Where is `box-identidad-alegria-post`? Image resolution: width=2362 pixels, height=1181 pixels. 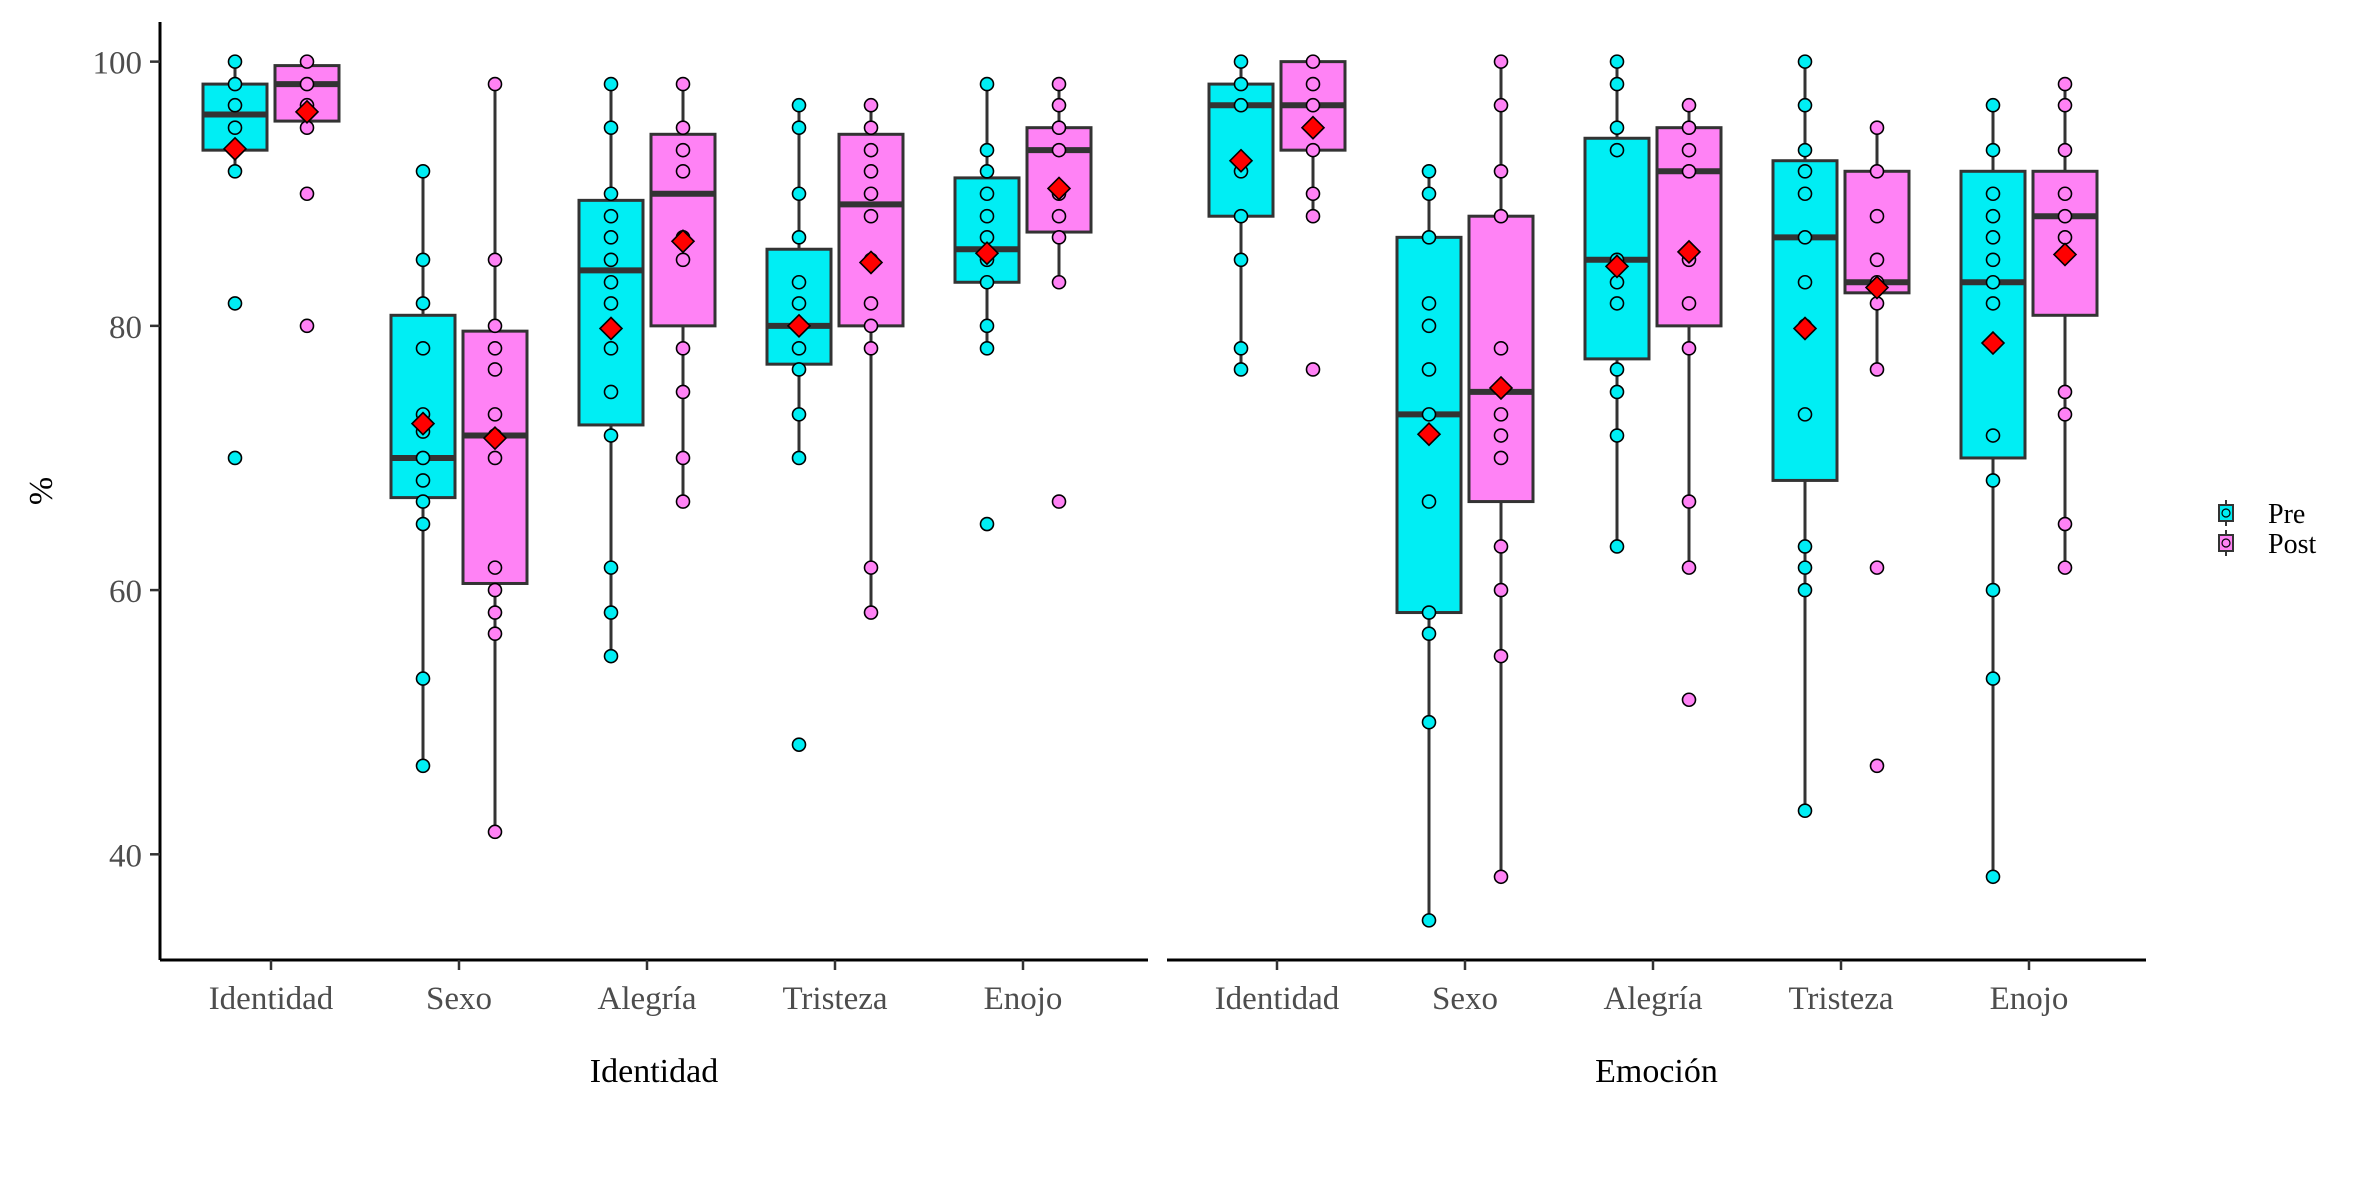
box-identidad-alegria-post is located at coordinates (683, 292).